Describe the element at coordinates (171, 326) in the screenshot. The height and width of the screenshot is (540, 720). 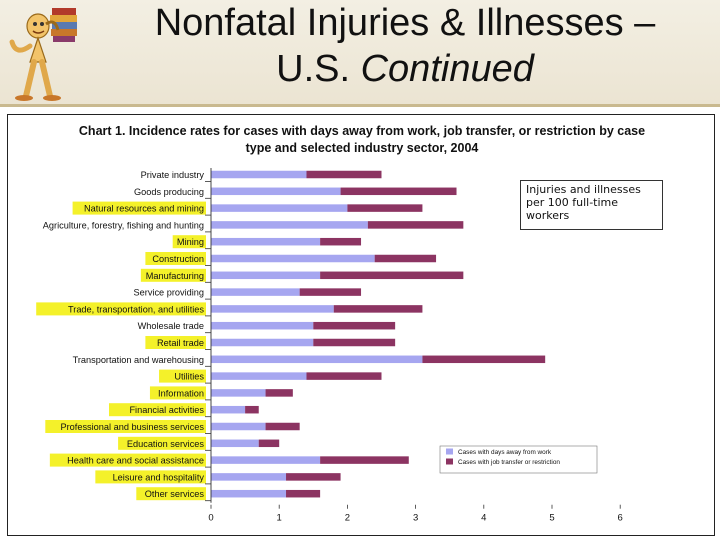
I see `category-label: Wholesale trade` at that location.